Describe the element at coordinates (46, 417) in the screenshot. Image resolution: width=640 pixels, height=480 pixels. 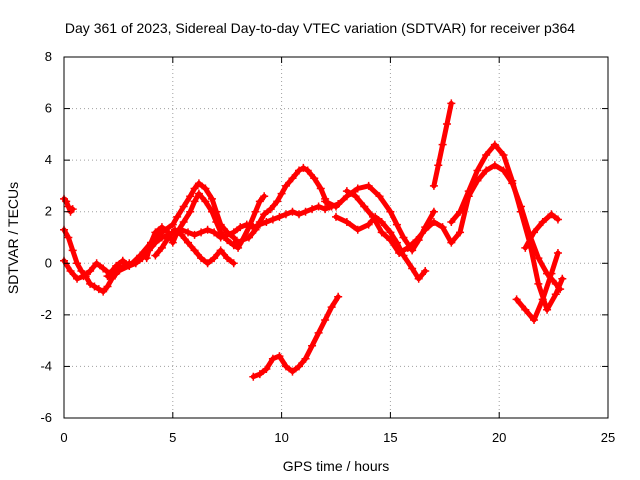
I see `y-tick-label: -6` at that location.